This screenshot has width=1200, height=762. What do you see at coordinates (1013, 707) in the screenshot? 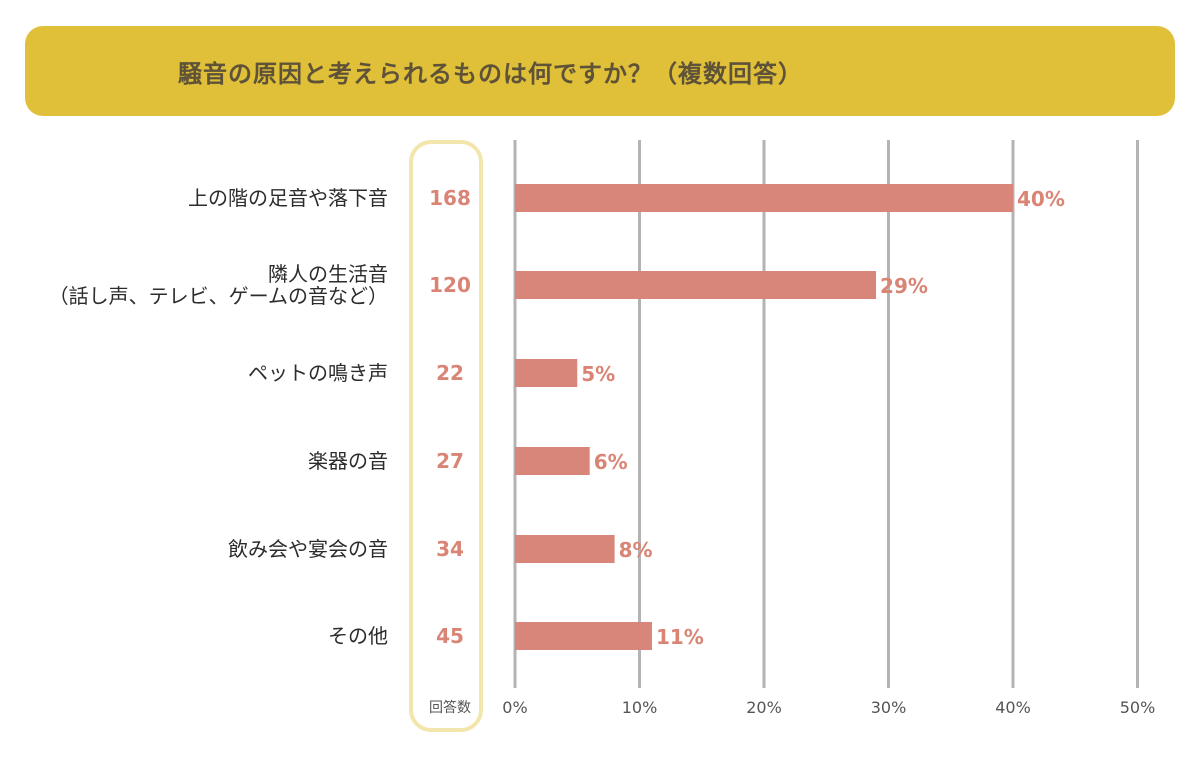
I see `x-tick-label: 40%` at bounding box center [1013, 707].